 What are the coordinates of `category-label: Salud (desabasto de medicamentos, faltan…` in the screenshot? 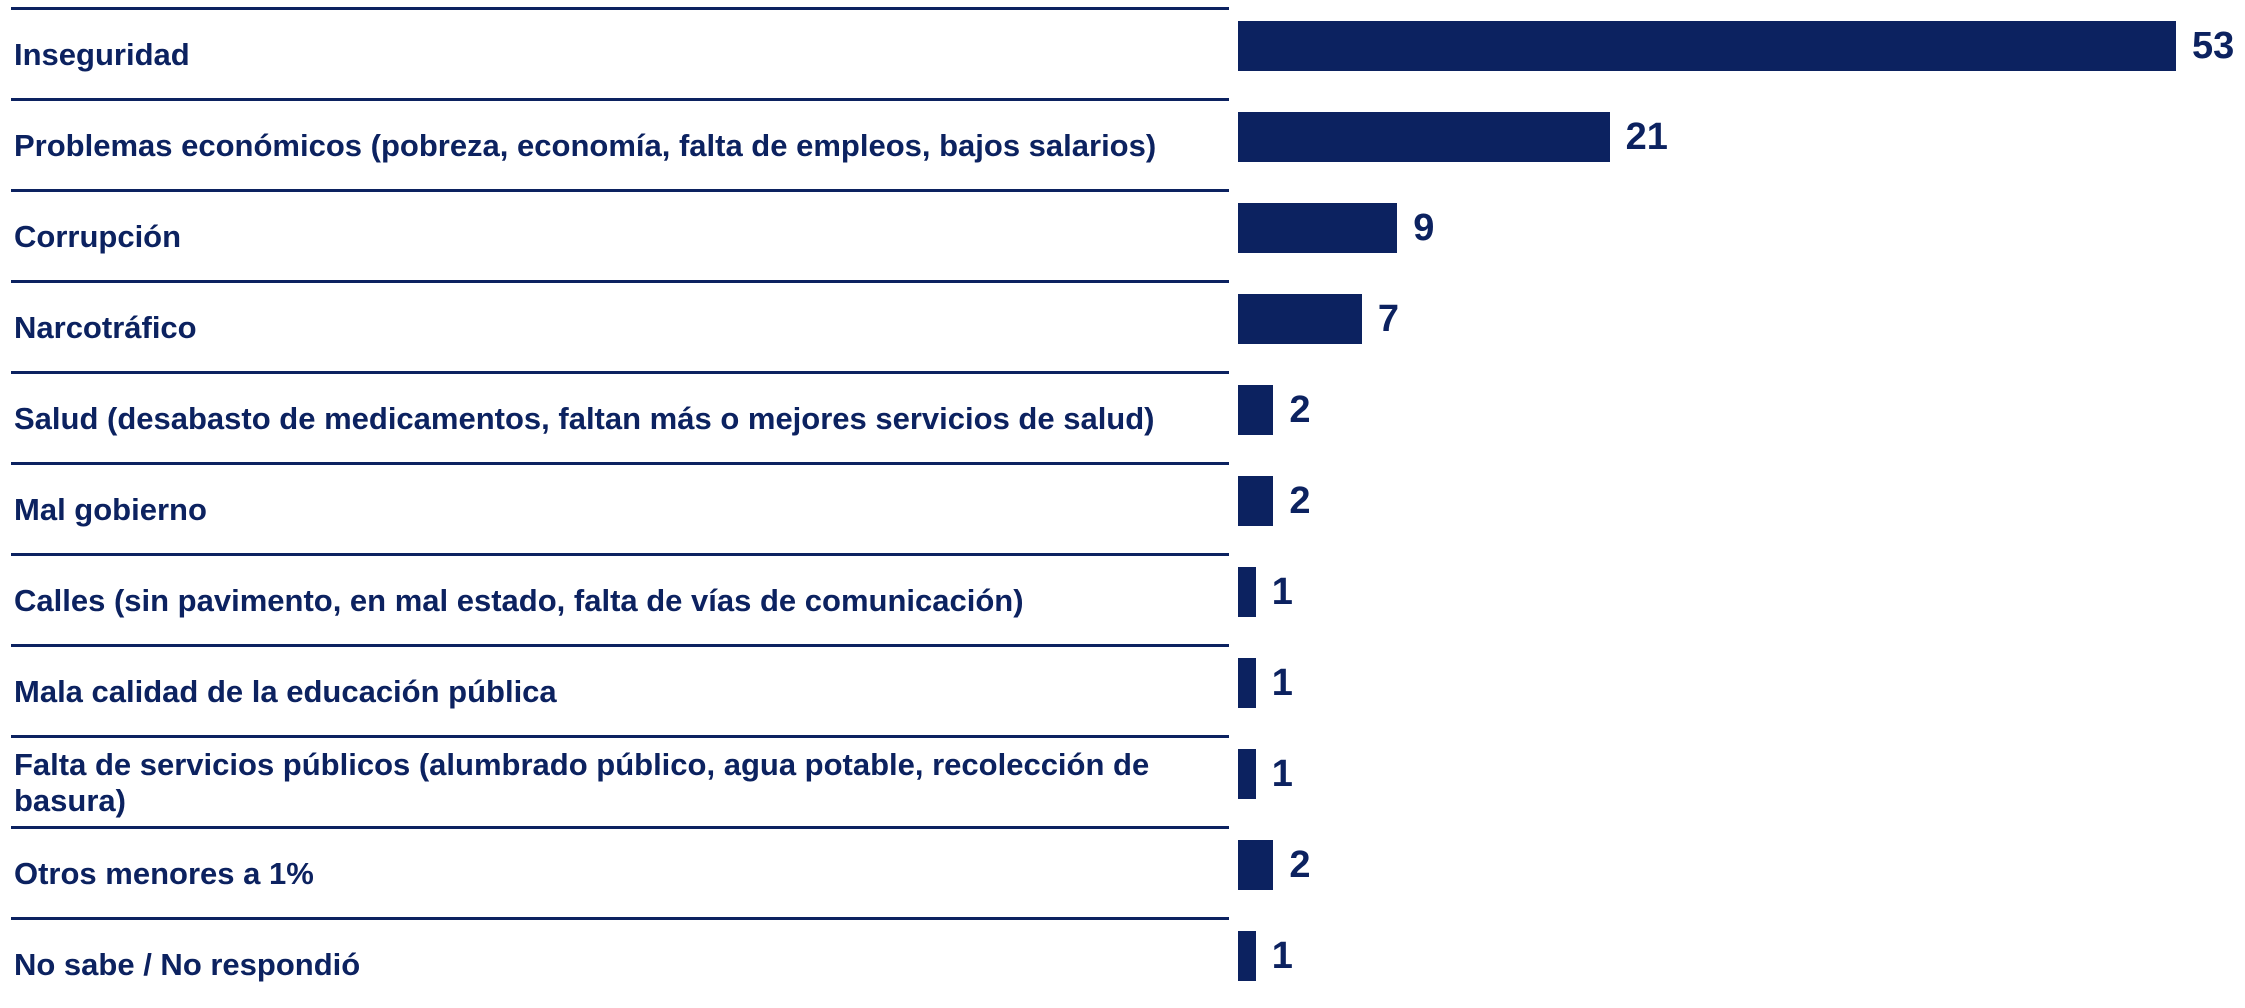 It's located at (584, 418).